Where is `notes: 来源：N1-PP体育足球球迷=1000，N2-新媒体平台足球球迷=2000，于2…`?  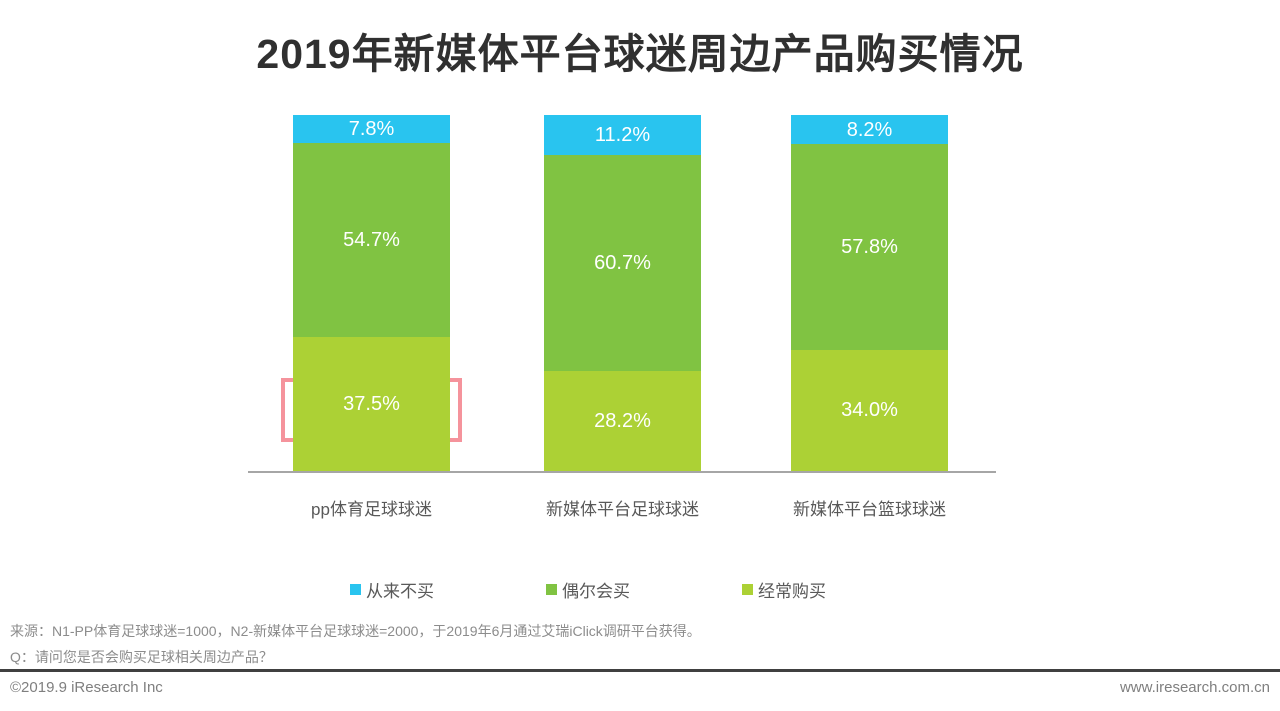
notes: 来源：N1-PP体育足球球迷=1000，N2-新媒体平台足球球迷=2000，于2… is located at coordinates (560, 644).